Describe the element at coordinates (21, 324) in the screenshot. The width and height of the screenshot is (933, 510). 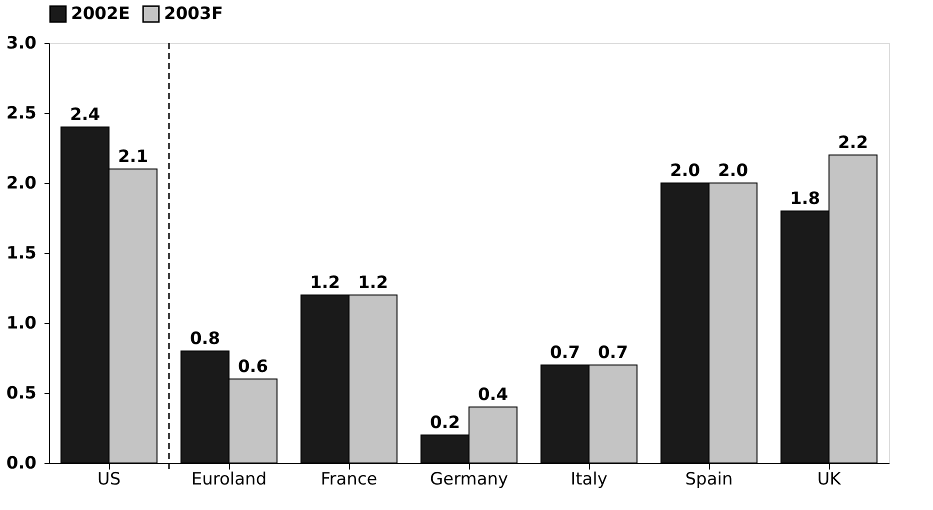
I see `y-tick-label: 1.0` at that location.